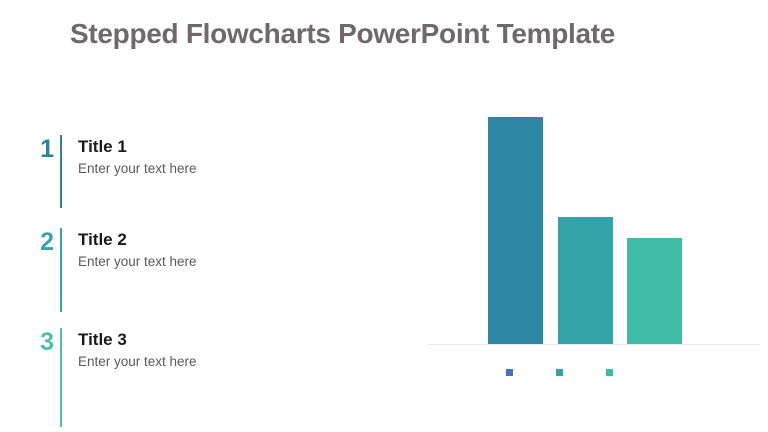  I want to click on step-item-1: 1 Title 1 Enter your text here, so click(112, 171).